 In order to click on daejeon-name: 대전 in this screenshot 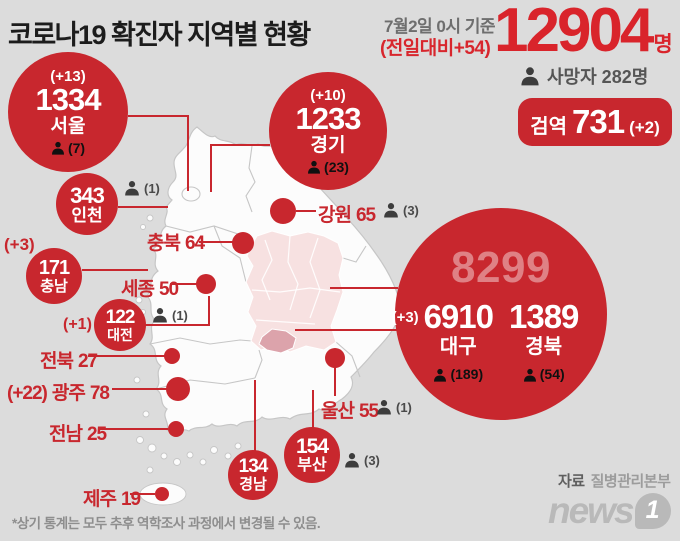, I will do `click(120, 334)`.